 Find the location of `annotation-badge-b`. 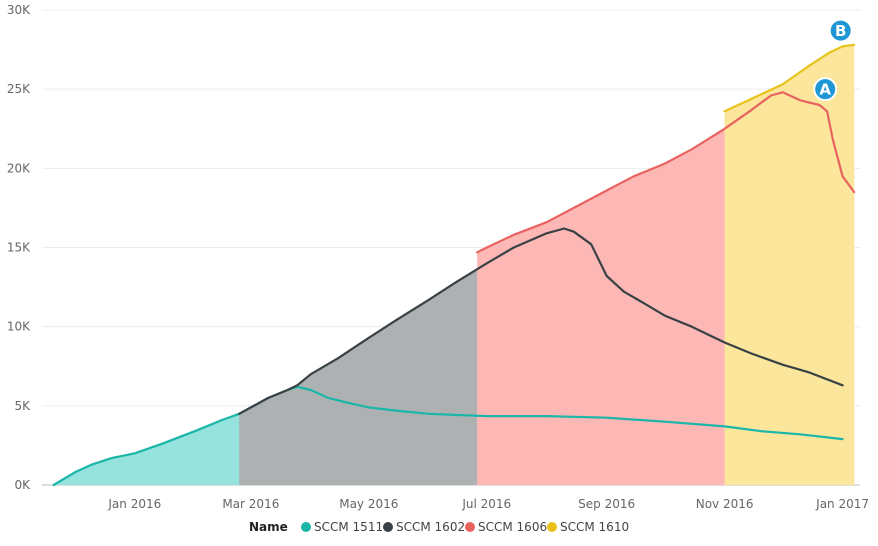

annotation-badge-b is located at coordinates (840, 30).